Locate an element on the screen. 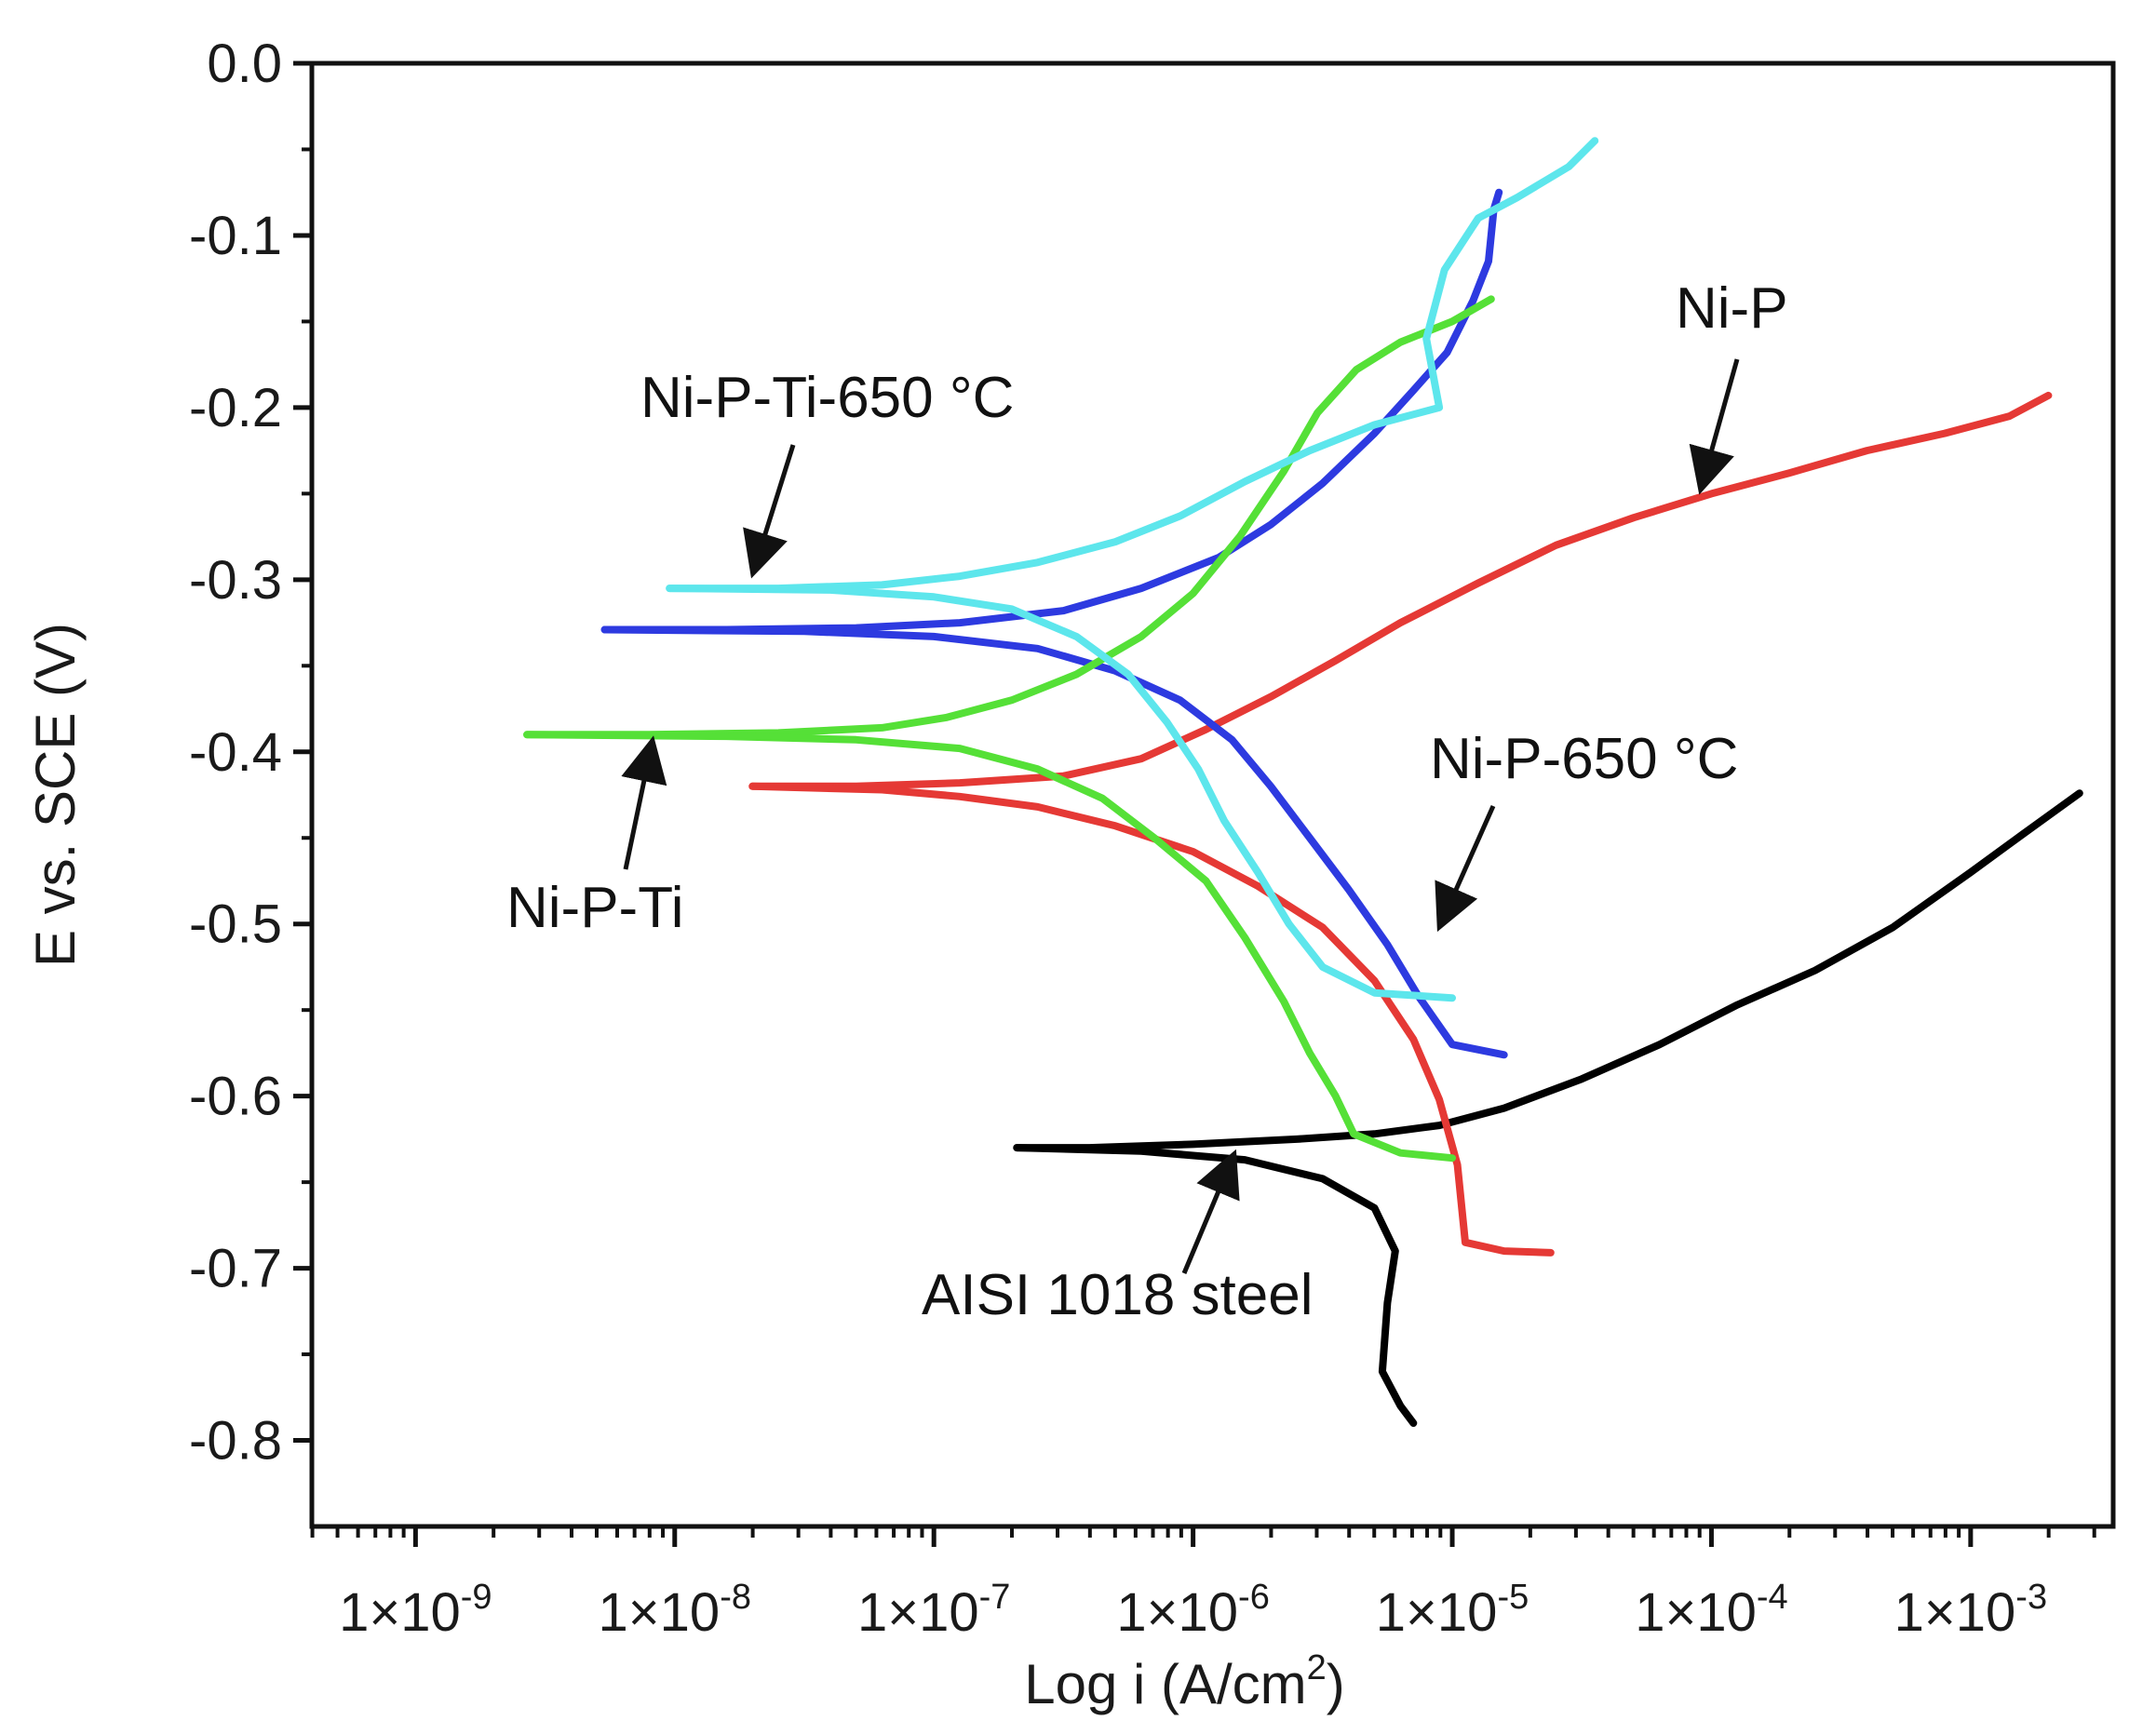  x-tick-label-exp: -7 is located at coordinates (995, 1597).